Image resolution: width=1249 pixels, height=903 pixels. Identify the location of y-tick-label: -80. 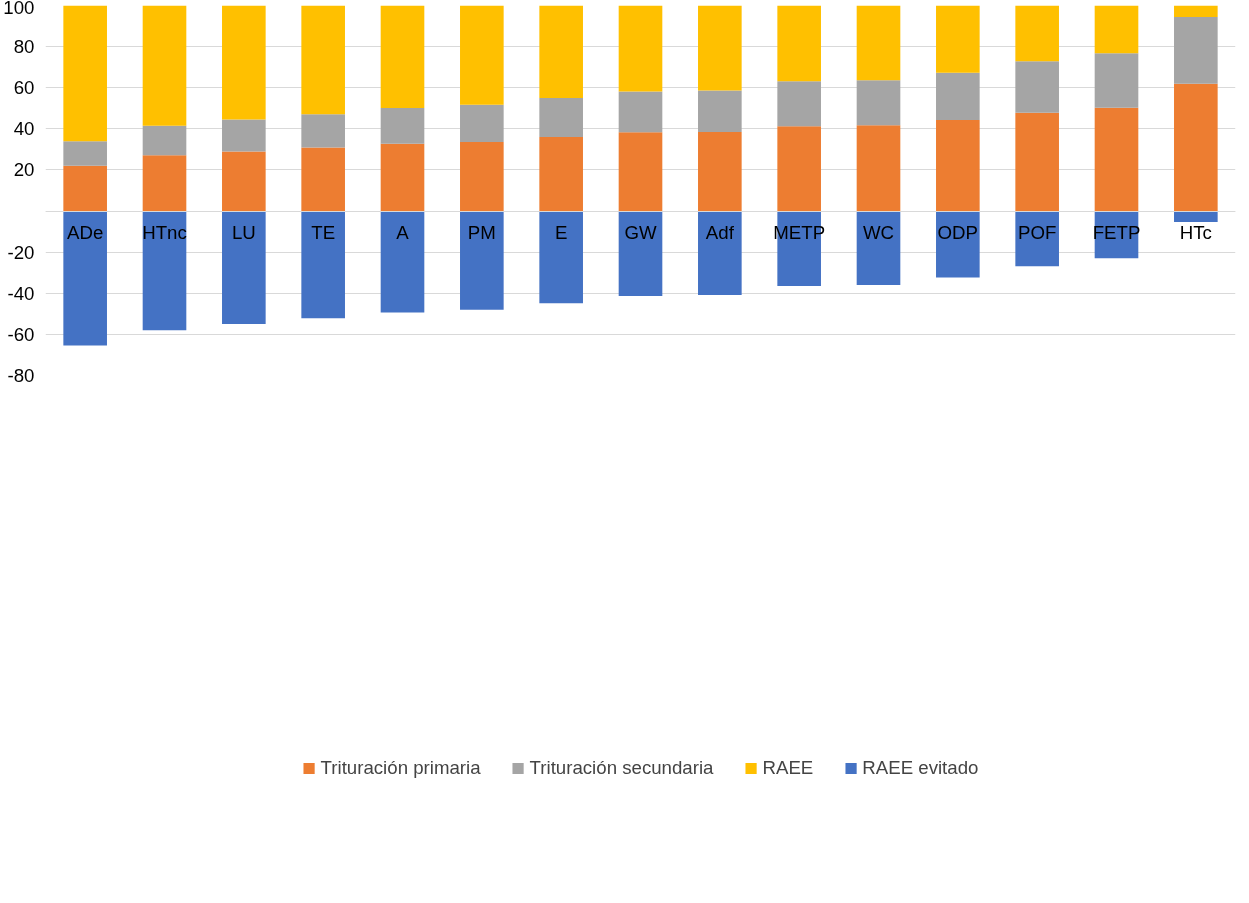
(21, 375).